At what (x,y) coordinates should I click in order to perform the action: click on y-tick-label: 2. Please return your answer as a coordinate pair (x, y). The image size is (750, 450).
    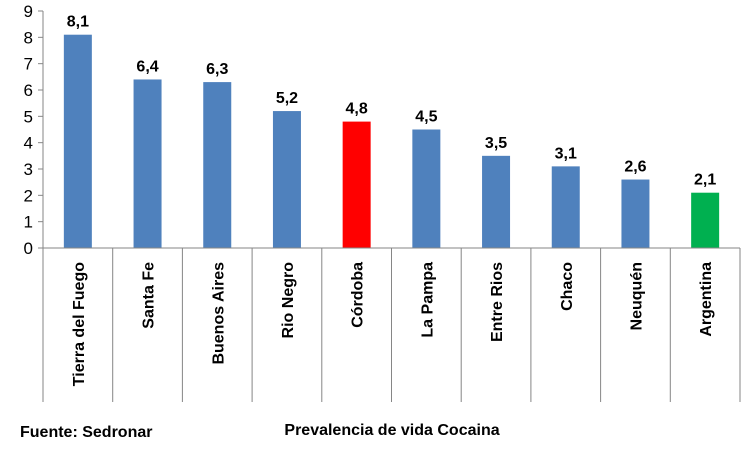
    Looking at the image, I should click on (28, 195).